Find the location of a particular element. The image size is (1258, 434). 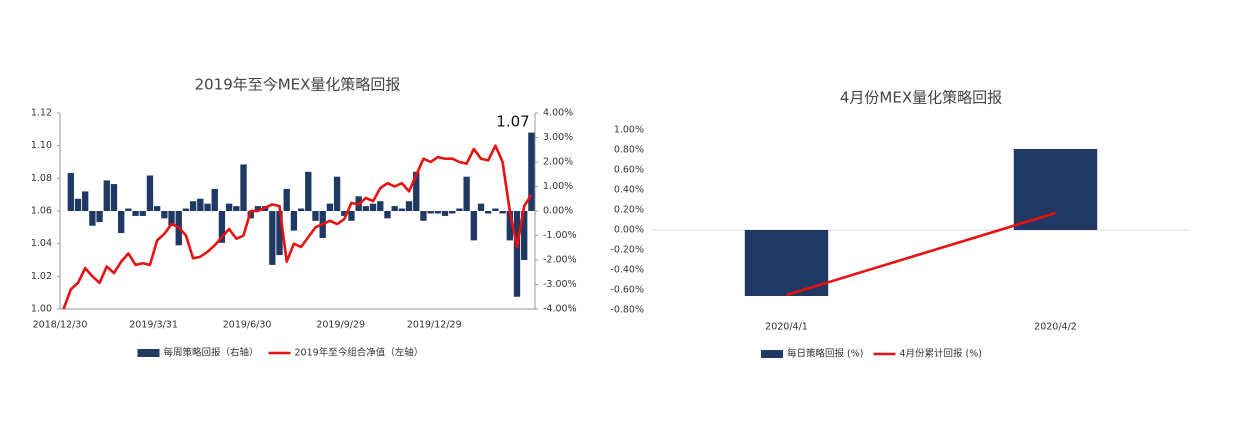

y-tick-label: 1.02 is located at coordinates (41, 276).